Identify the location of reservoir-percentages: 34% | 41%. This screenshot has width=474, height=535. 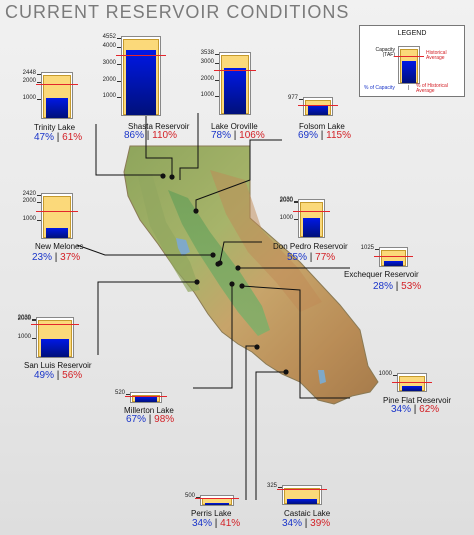
(216, 523).